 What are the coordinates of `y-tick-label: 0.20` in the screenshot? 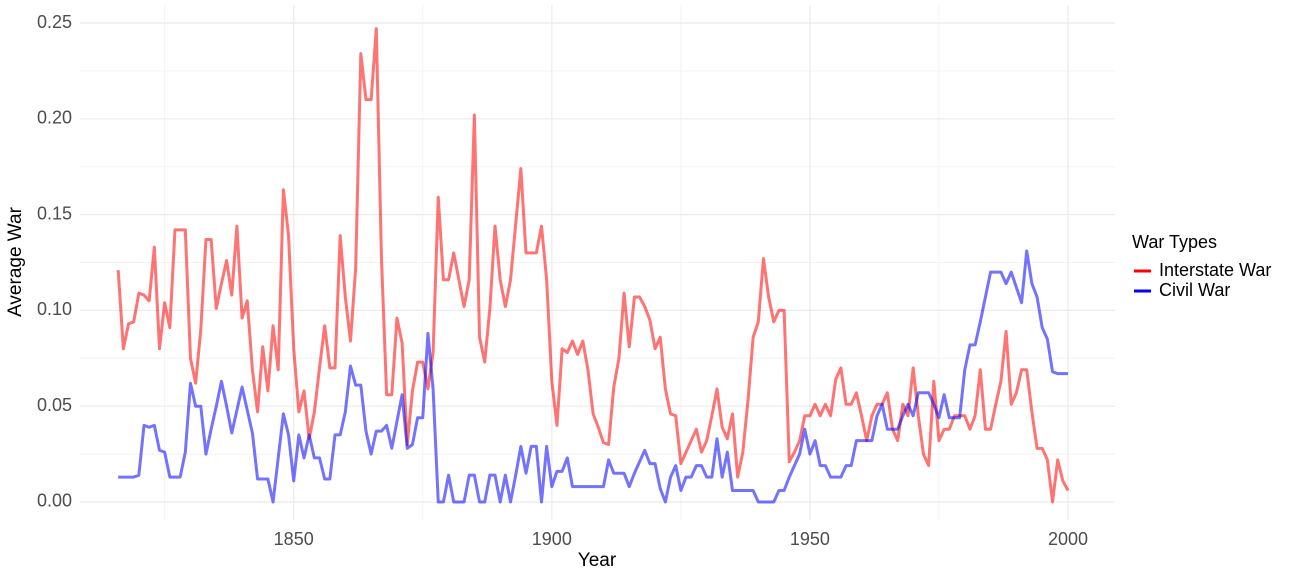 It's located at (54, 118).